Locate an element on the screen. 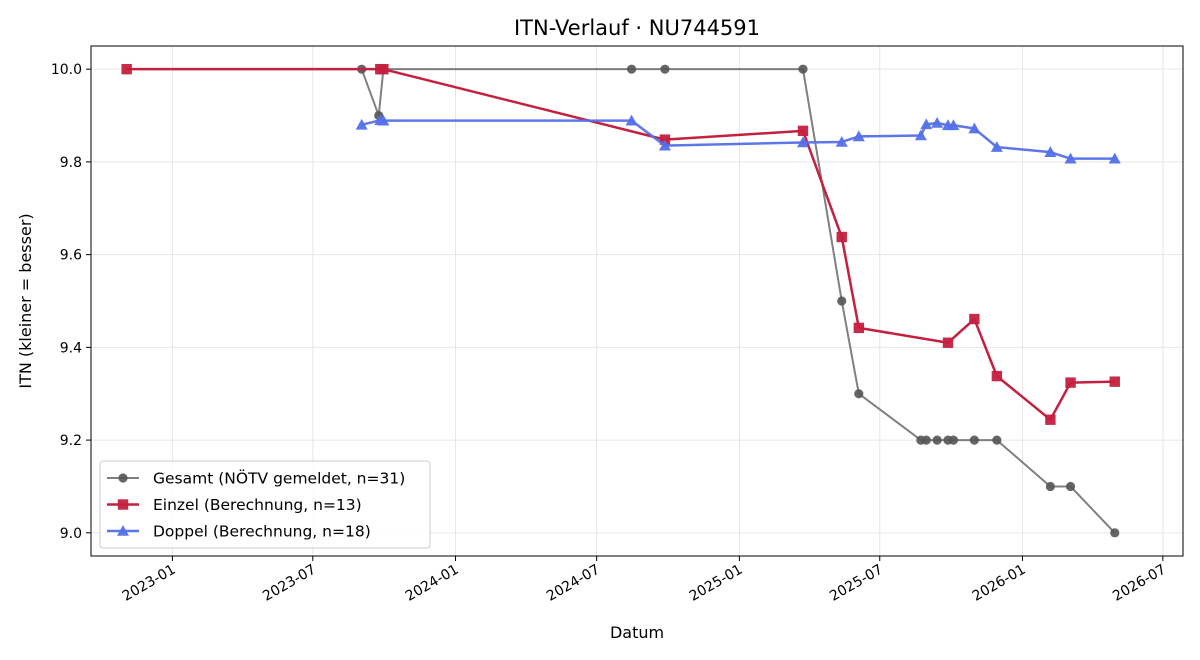 The height and width of the screenshot is (660, 1200). y-tick-label: 9.0 is located at coordinates (71, 534).